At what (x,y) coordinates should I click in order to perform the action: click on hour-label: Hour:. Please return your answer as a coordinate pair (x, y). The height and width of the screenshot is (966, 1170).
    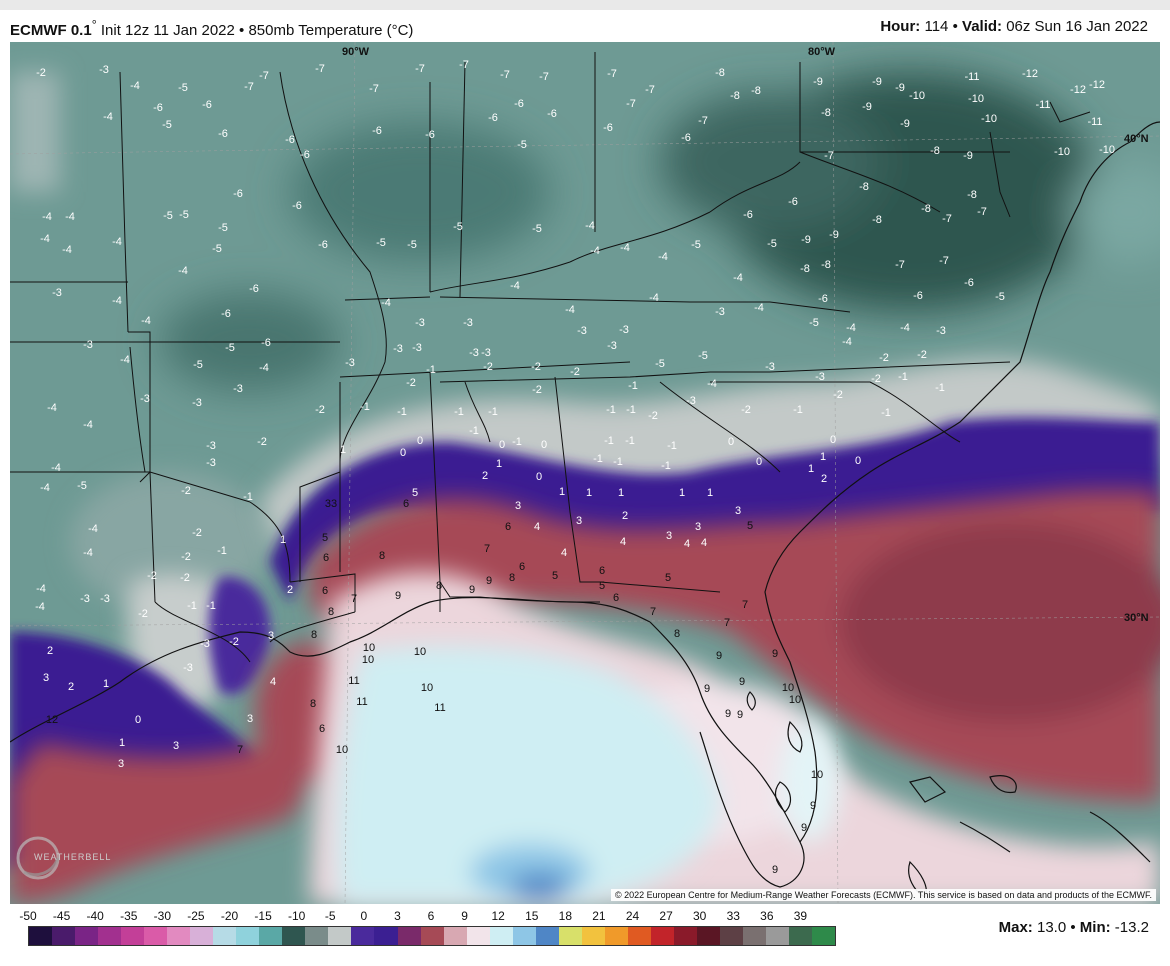
    Looking at the image, I should click on (900, 26).